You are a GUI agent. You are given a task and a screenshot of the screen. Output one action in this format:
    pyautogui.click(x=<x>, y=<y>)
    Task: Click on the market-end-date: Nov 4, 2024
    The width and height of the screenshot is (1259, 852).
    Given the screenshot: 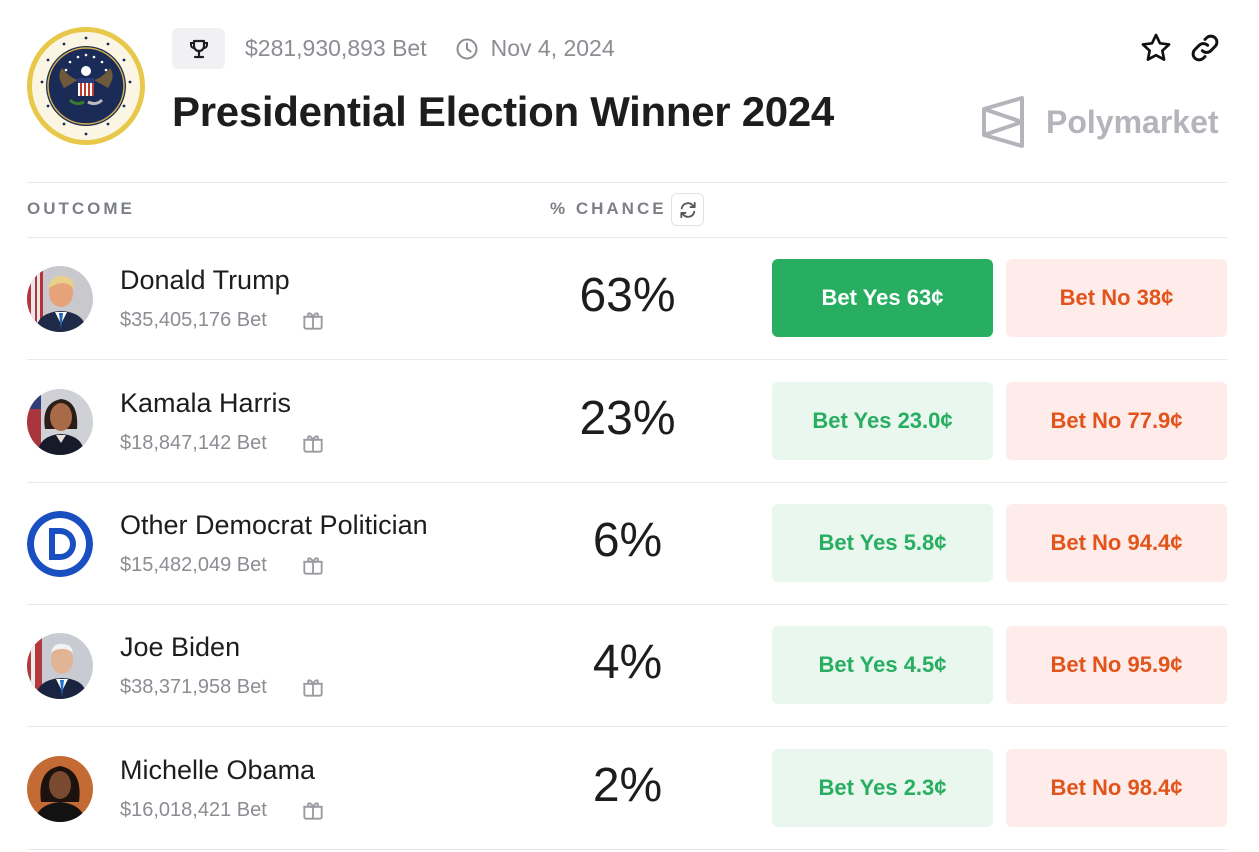 What is the action you would take?
    pyautogui.click(x=552, y=48)
    